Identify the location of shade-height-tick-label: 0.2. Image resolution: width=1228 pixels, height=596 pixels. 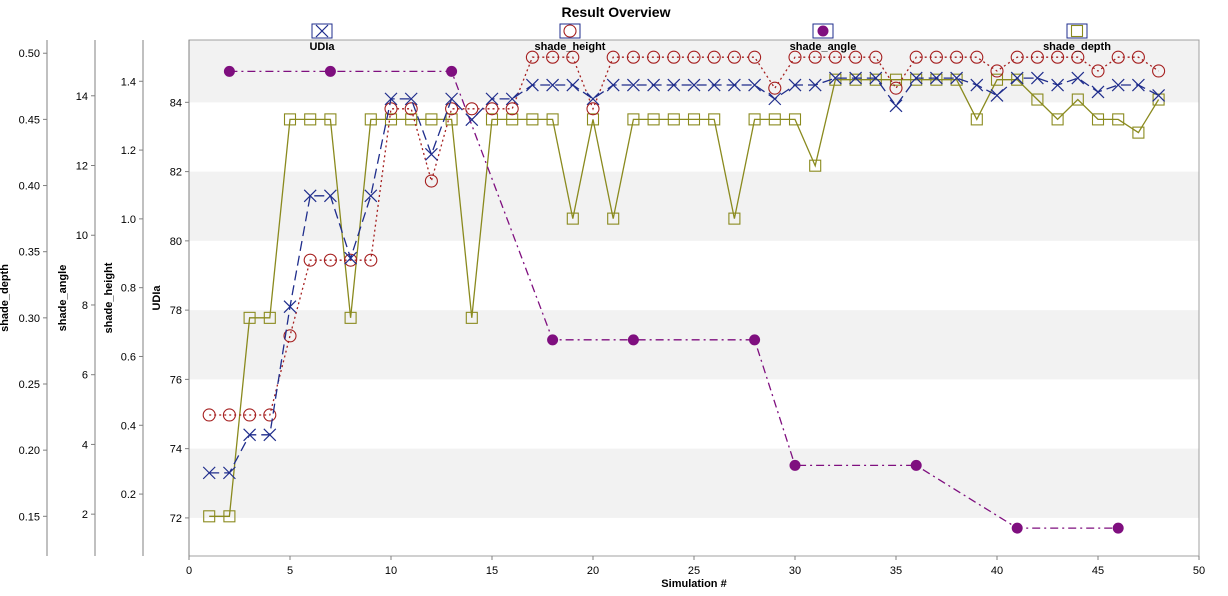
(128, 495).